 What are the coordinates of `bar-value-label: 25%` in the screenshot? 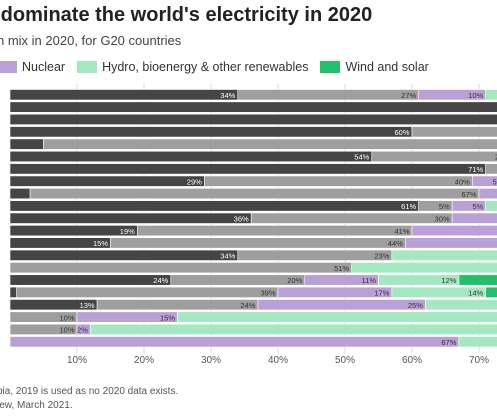 It's located at (415, 305).